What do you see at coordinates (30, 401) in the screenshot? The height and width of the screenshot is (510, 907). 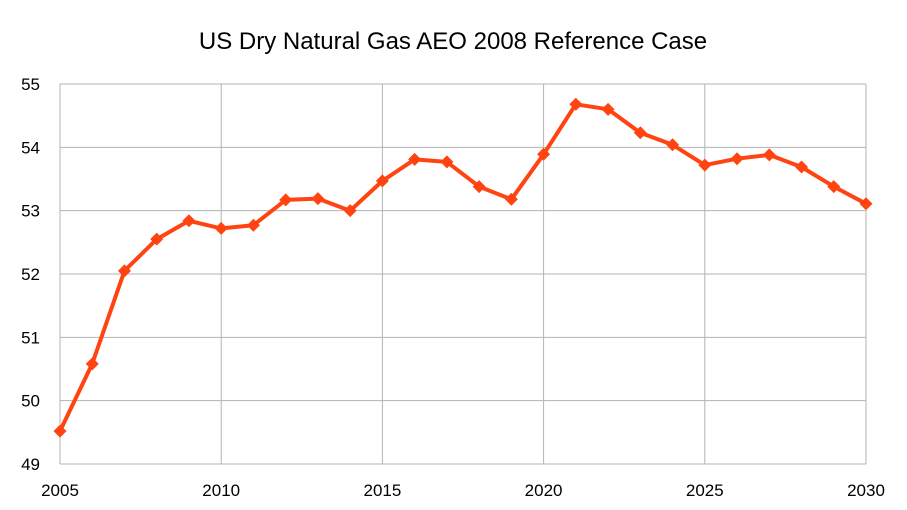 I see `y-tick-label: 50` at bounding box center [30, 401].